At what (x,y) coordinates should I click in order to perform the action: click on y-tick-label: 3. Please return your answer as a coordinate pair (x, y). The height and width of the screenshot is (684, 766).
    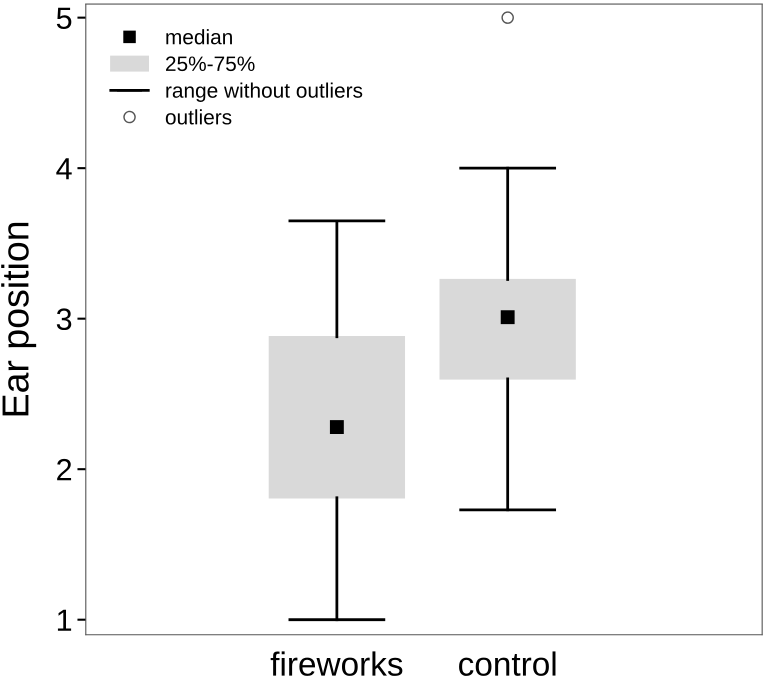
    Looking at the image, I should click on (64, 319).